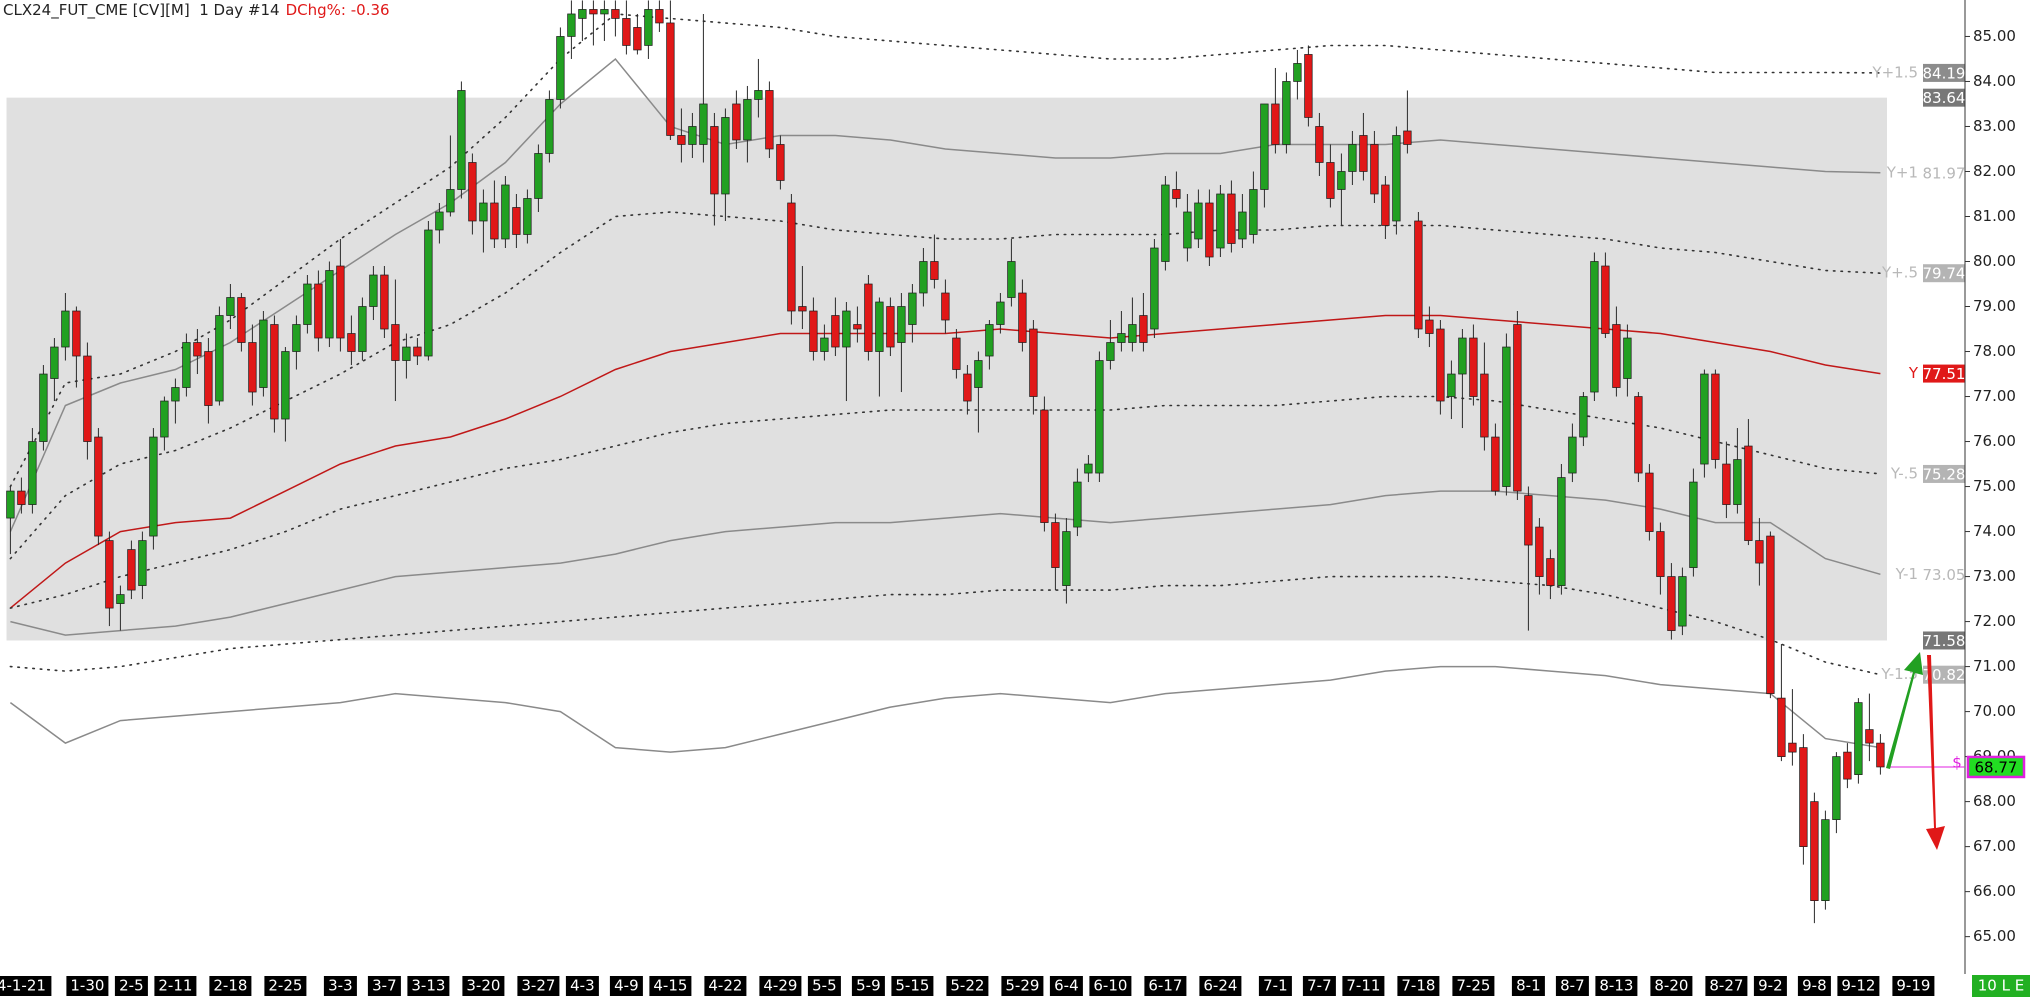 This screenshot has width=2030, height=997. I want to click on x-tick-label: 7-18, so click(1418, 986).